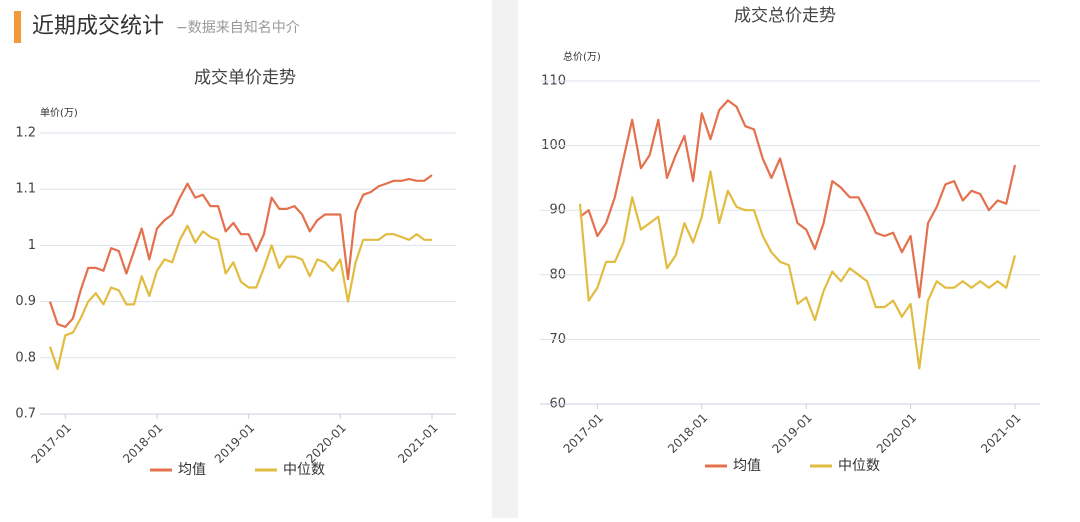  What do you see at coordinates (785, 16) in the screenshot?
I see `chart-title: 成交总价走势` at bounding box center [785, 16].